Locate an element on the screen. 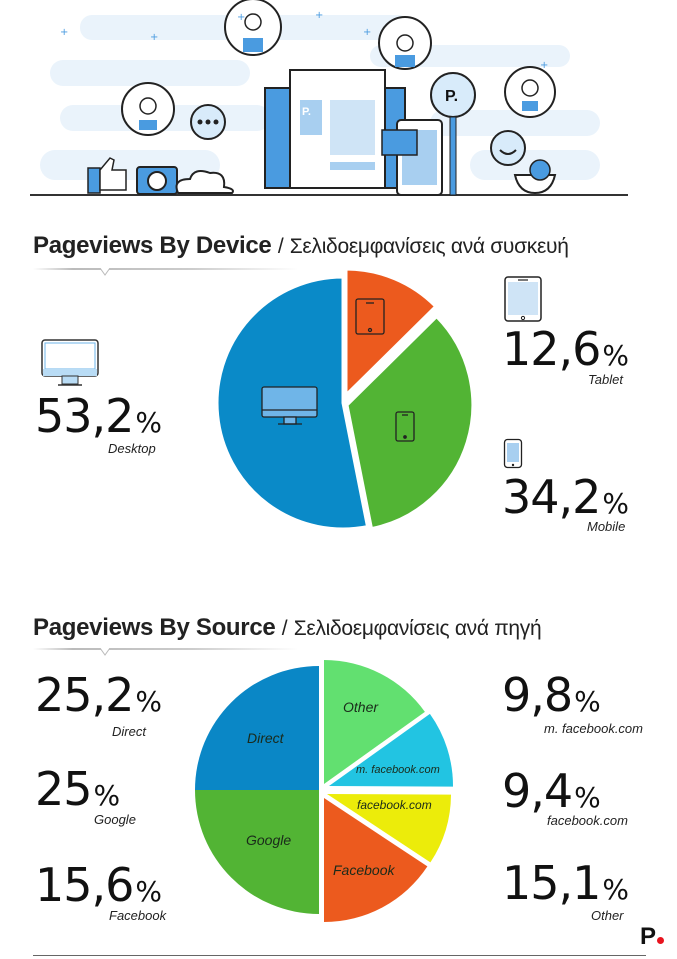 This screenshot has width=677, height=959. slice-label-other: Other is located at coordinates (361, 707).